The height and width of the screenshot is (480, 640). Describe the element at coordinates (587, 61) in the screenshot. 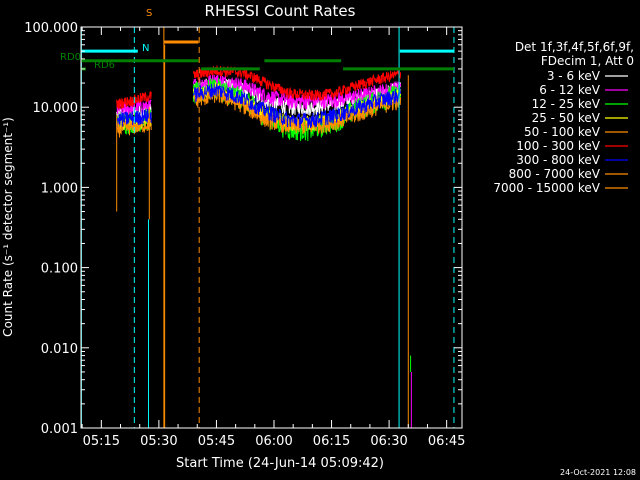

I see `legend-header: FDecim 1, Att 0` at that location.